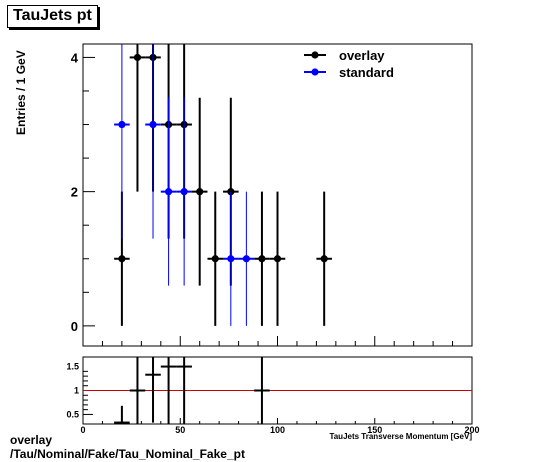  Describe the element at coordinates (76, 391) in the screenshot. I see `ratio-y-tick-label: 1` at that location.